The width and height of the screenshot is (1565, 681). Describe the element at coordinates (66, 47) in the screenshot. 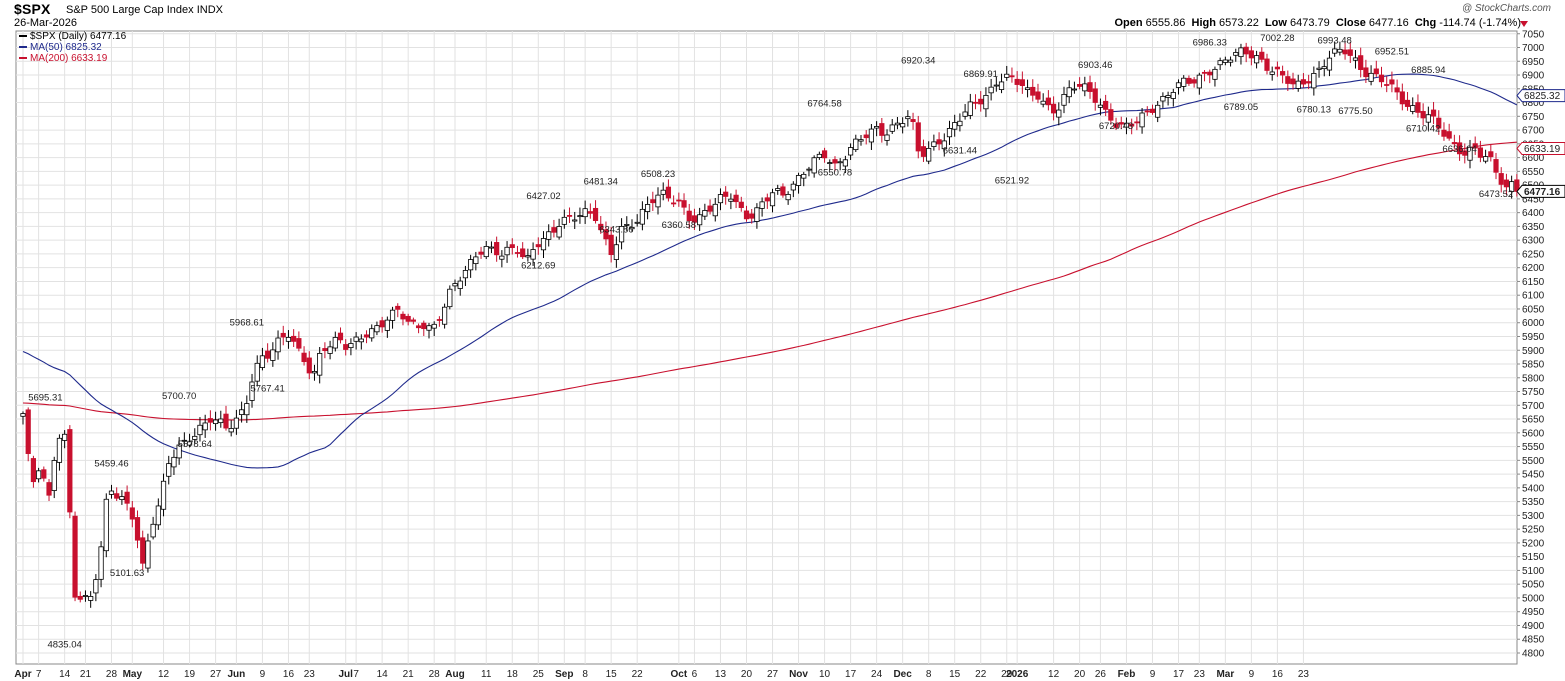

I see `legend-entry: MA(50) 6825.32` at that location.